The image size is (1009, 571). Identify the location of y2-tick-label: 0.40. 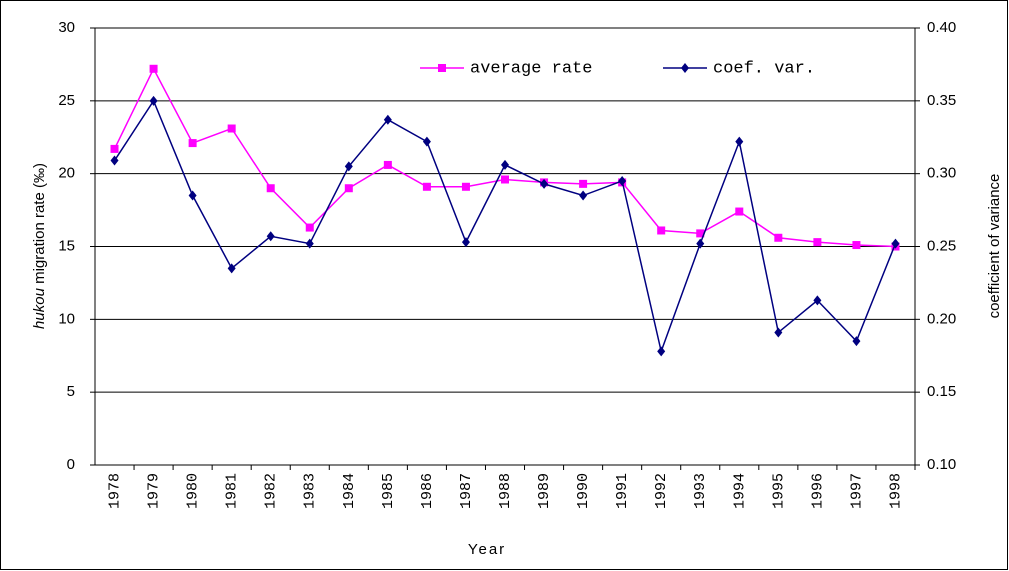
(941, 27).